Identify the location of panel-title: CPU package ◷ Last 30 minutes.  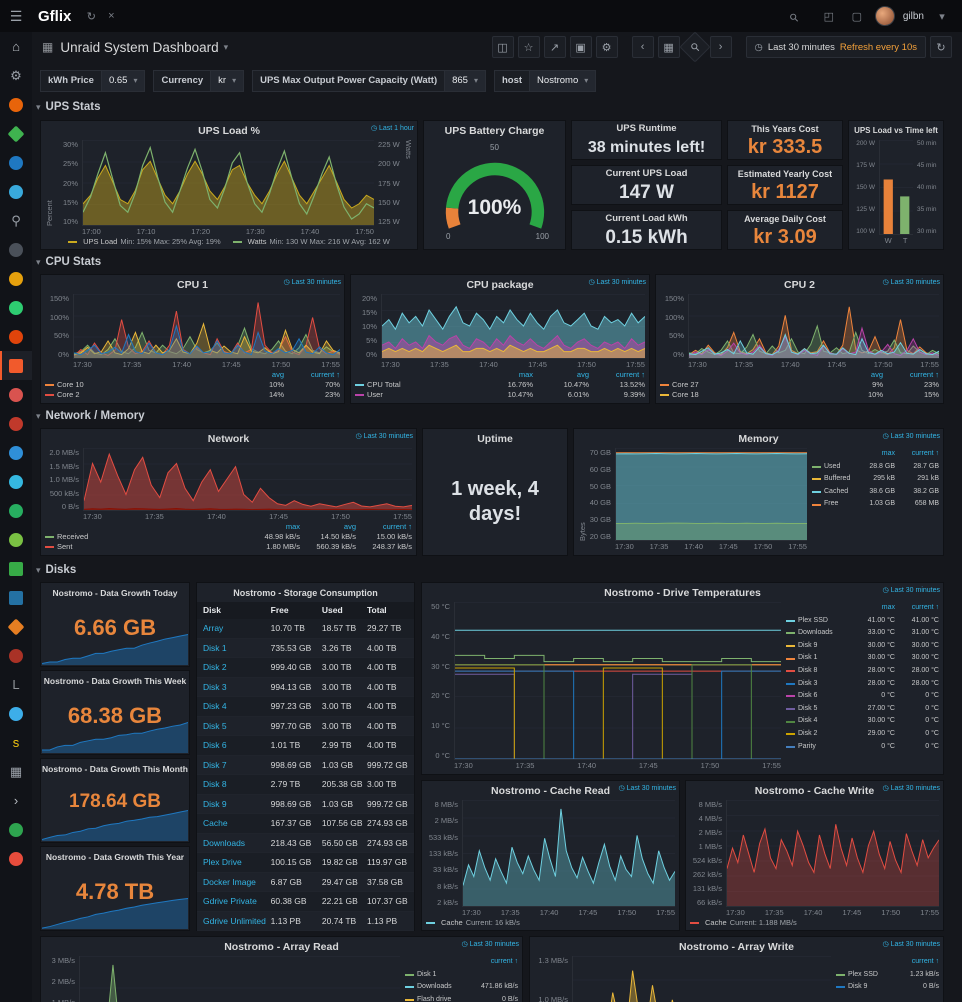
(556, 284).